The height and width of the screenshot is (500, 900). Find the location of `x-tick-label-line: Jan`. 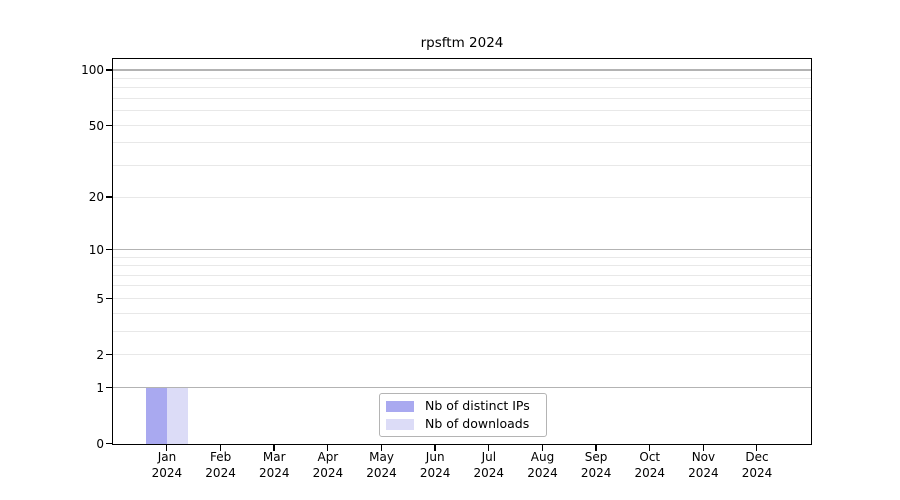

x-tick-label-line: Jan is located at coordinates (167, 457).